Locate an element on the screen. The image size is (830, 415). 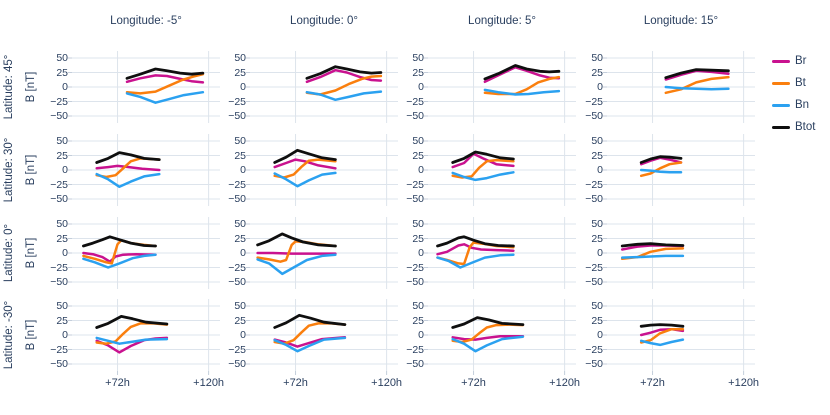
subplot-lat45°-lon0° is located at coordinates (322, 87).